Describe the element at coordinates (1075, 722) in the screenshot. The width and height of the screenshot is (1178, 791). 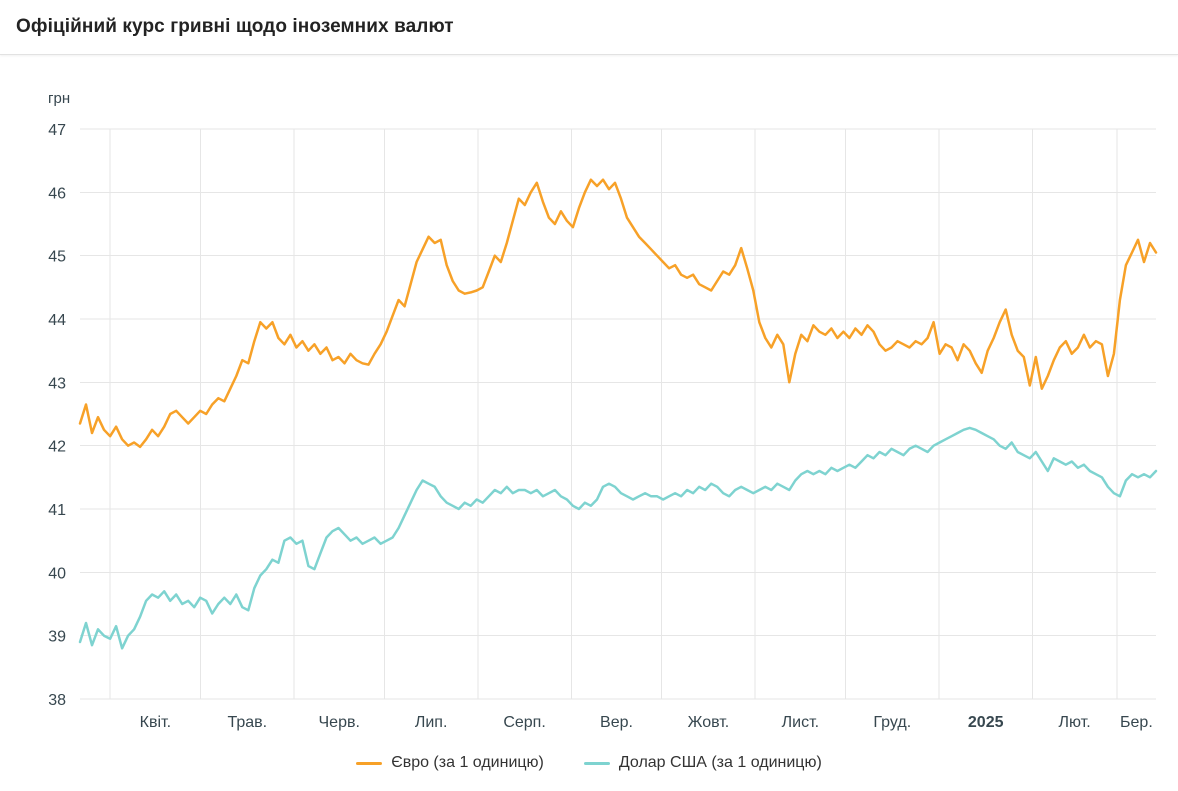
I see `x-tick-label: Лют.` at that location.